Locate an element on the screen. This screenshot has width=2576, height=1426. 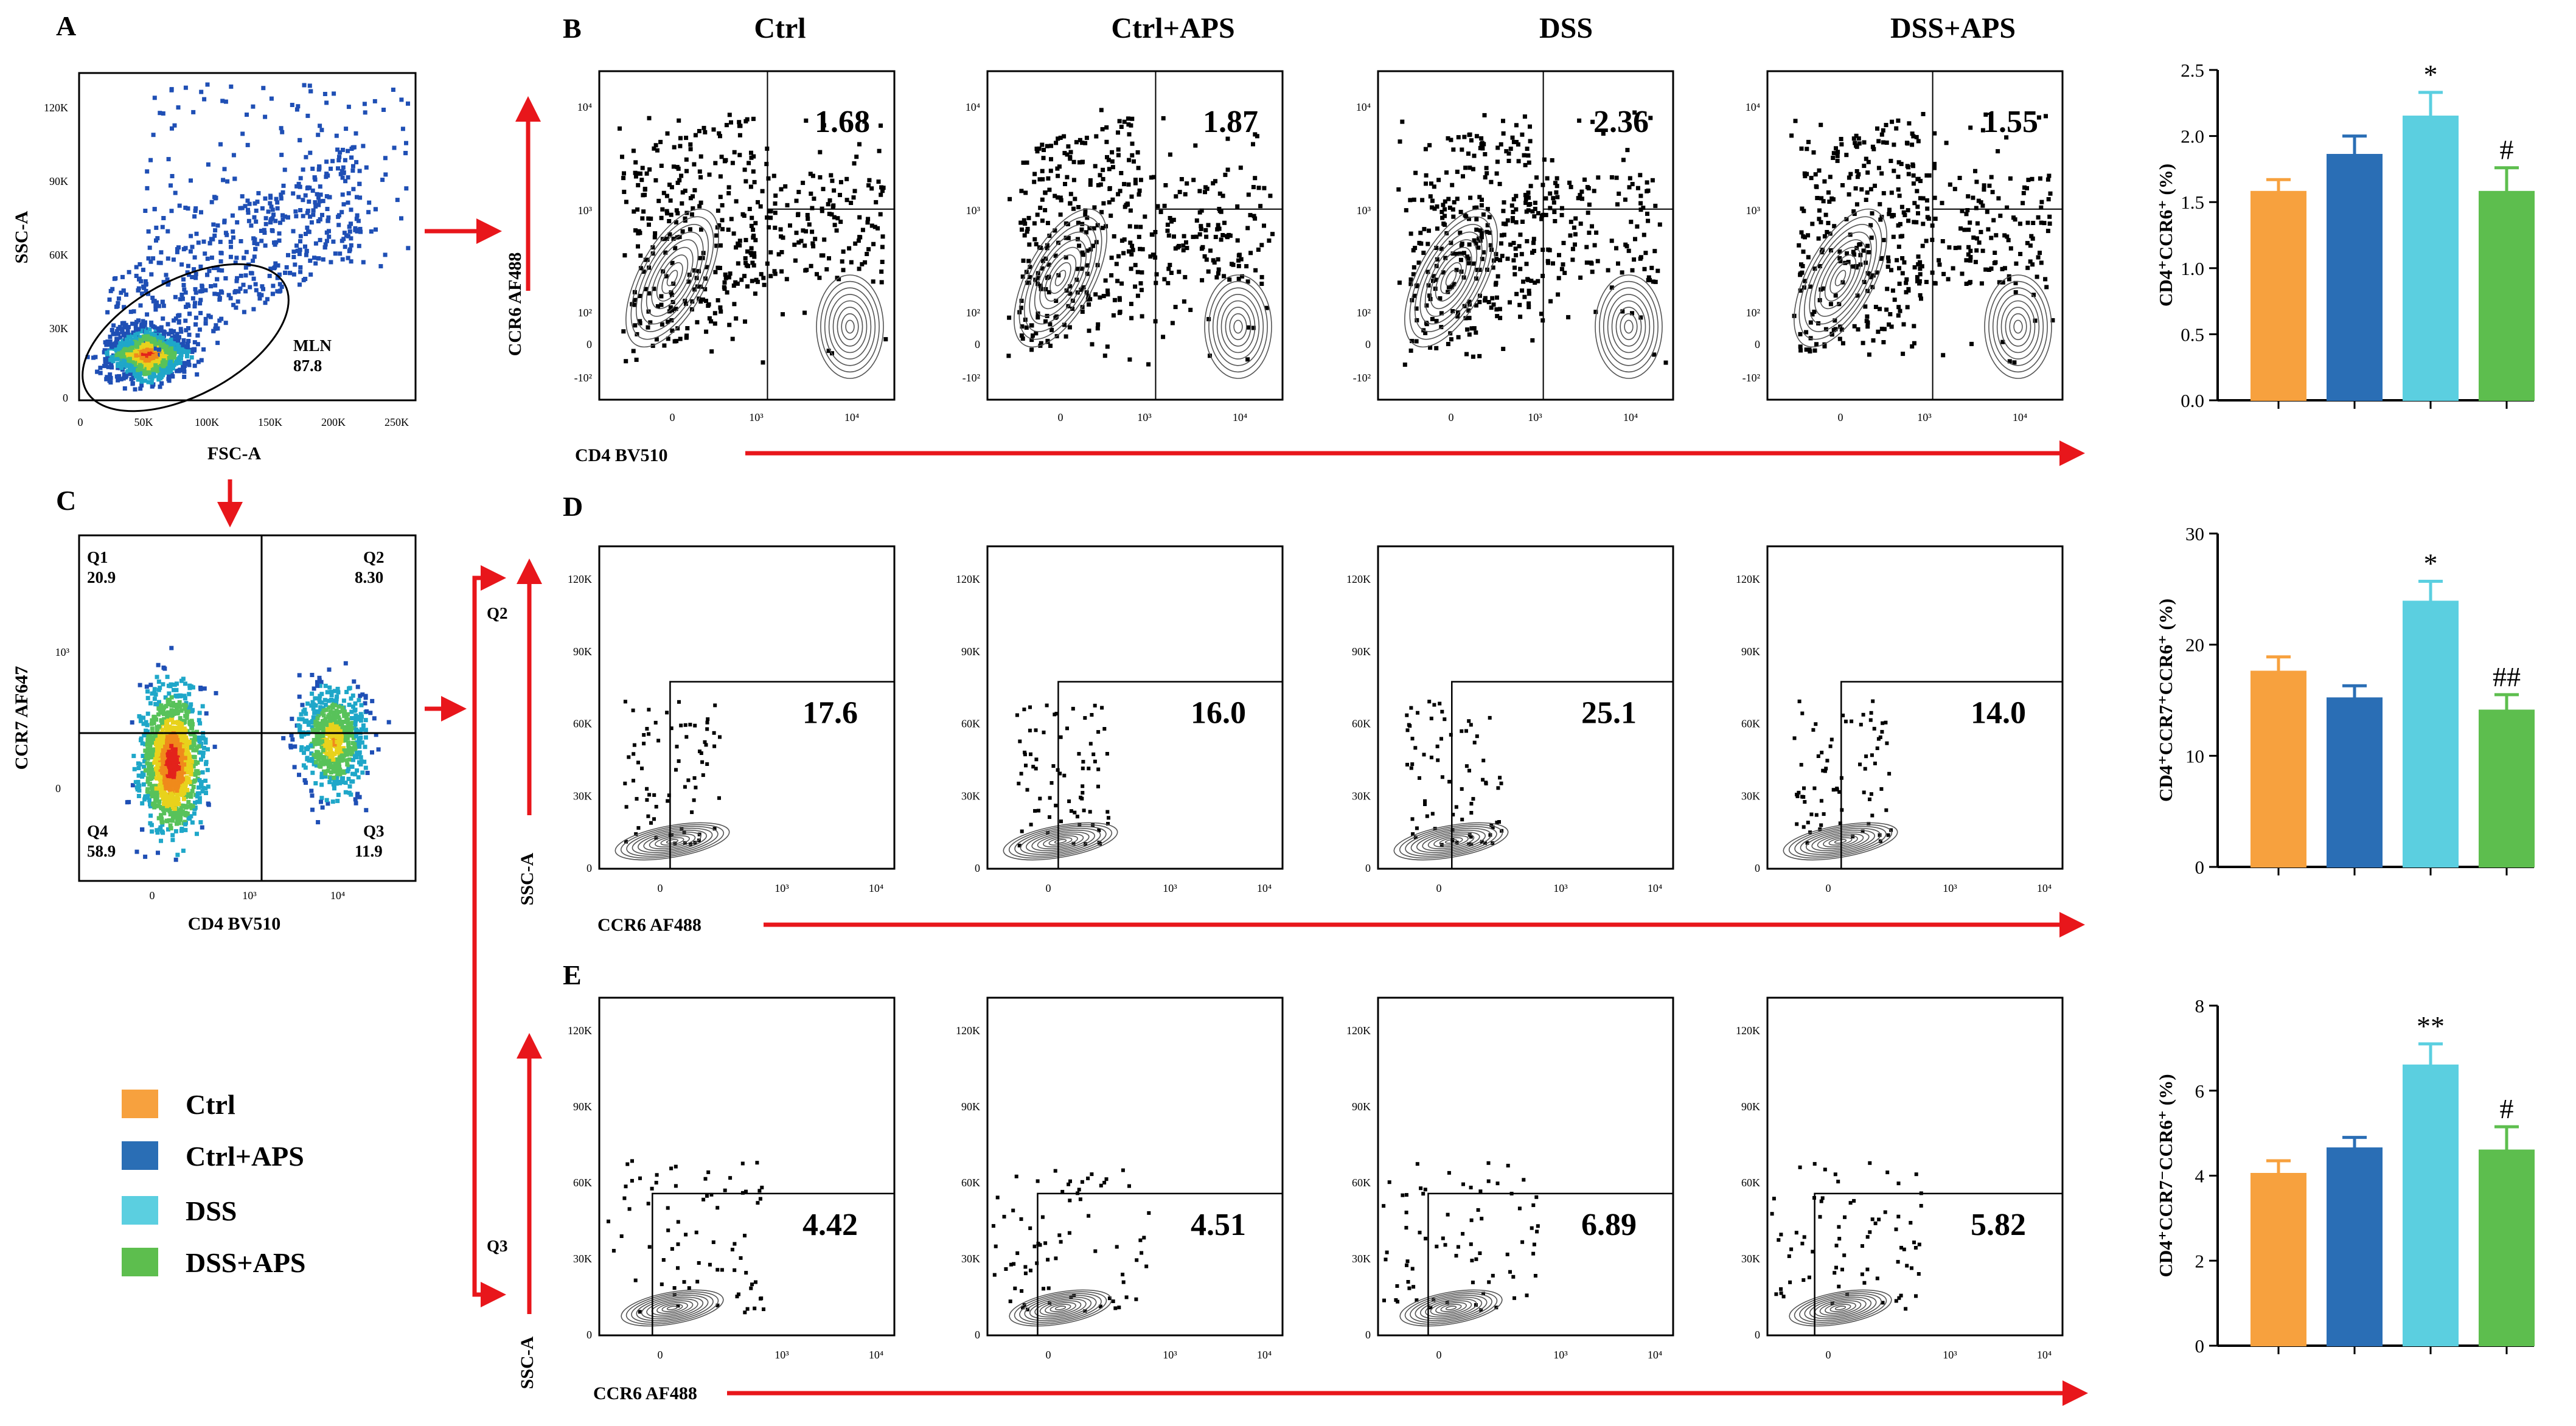
panel-b-contour is located at coordinates (1238, 326).